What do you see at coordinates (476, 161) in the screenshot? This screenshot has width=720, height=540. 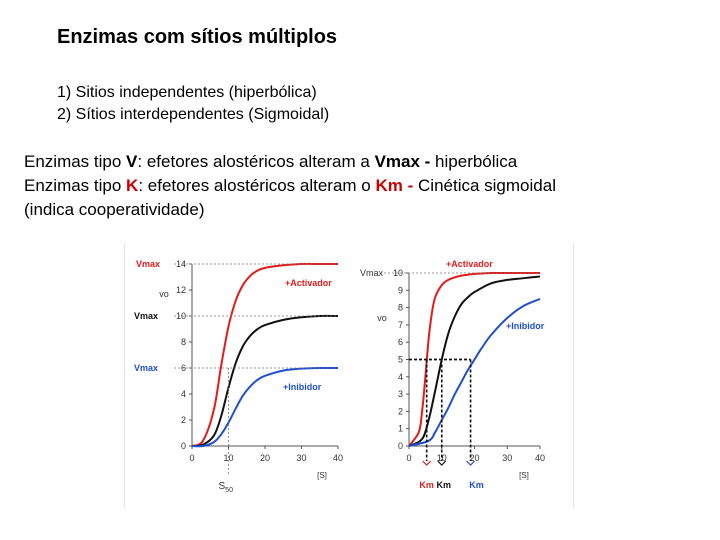 I see `text: hiperbólica` at bounding box center [476, 161].